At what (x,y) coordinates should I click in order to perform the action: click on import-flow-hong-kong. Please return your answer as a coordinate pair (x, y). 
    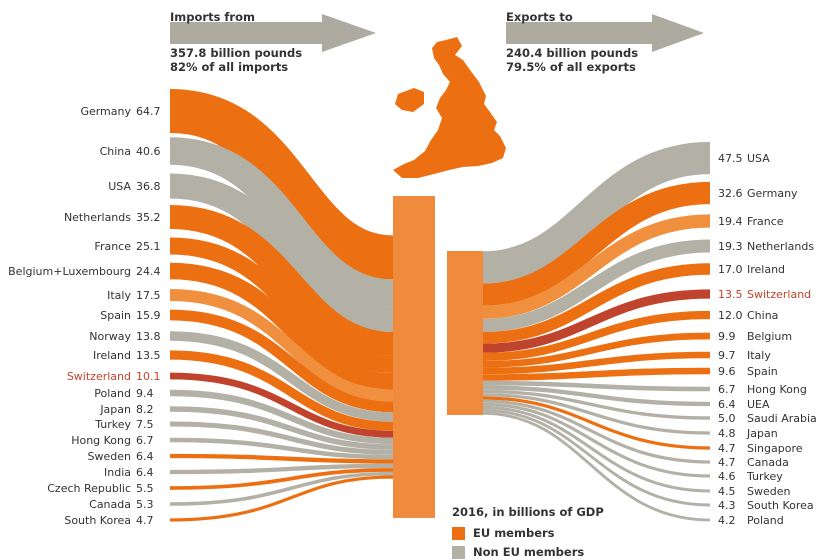
    Looking at the image, I should click on (281, 448).